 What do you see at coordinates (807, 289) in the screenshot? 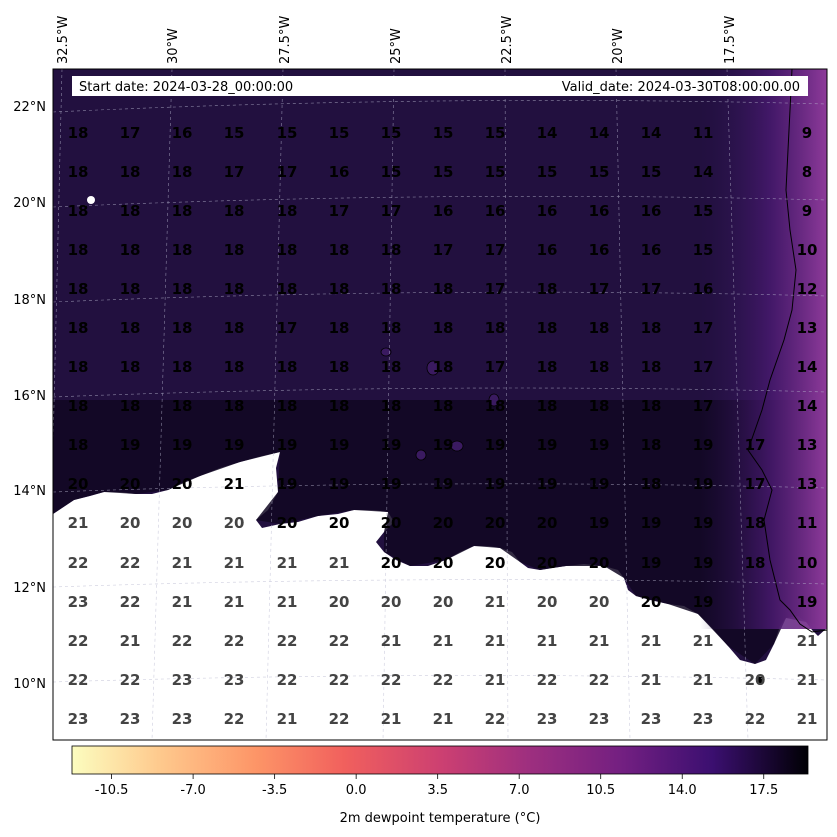
I see `grid-value-label: 12` at bounding box center [807, 289].